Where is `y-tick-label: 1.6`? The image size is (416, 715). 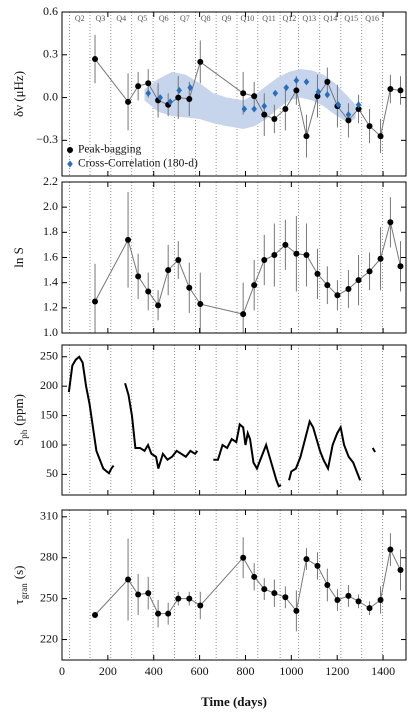 y-tick-label: 1.6 is located at coordinates (50, 256).